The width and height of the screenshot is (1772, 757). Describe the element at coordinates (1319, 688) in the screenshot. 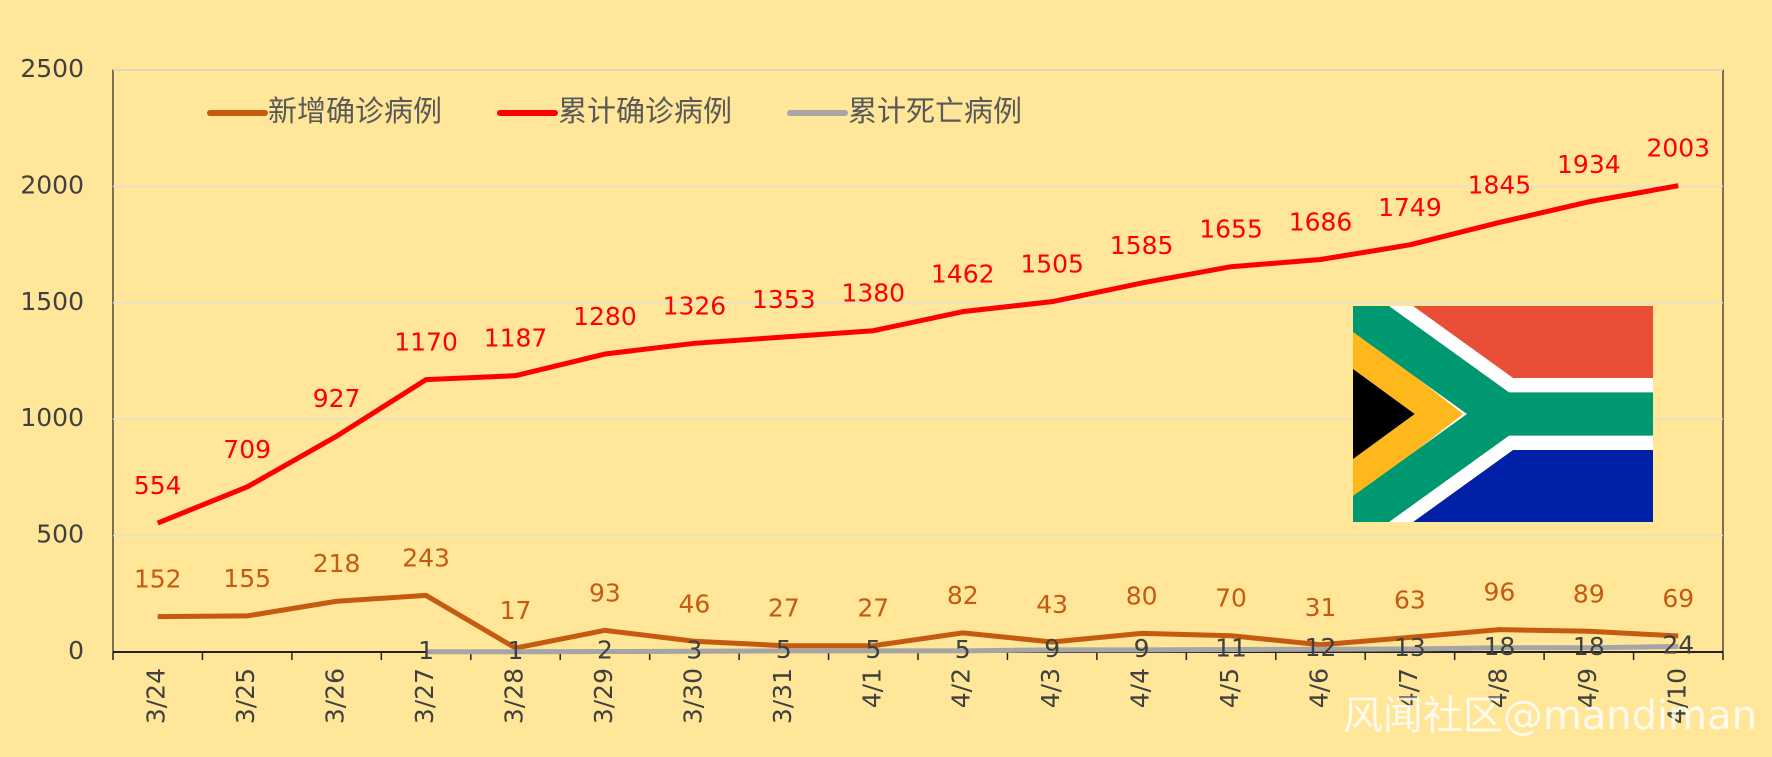

I see `x-tick-label: 4/6` at that location.